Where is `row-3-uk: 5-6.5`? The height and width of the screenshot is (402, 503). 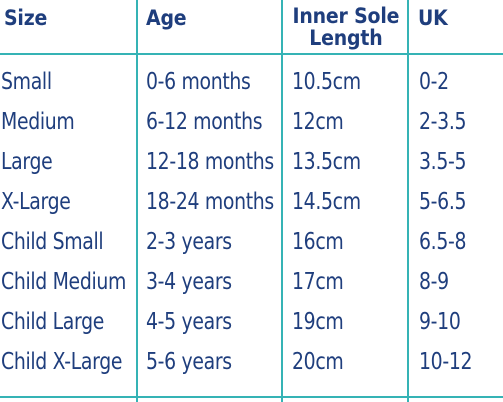 row-3-uk: 5-6.5 is located at coordinates (443, 202).